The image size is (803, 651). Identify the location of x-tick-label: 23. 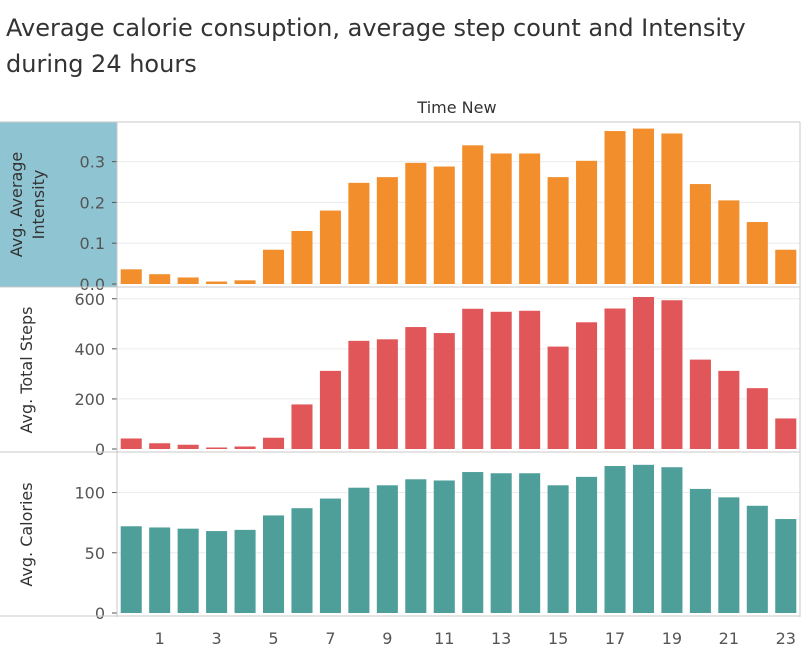
(786, 638).